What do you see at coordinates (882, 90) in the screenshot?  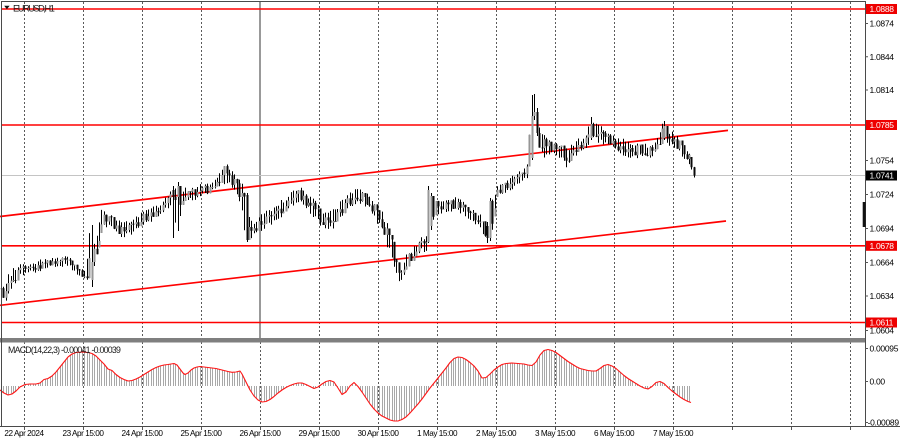 I see `svg-text: 1.0814` at bounding box center [882, 90].